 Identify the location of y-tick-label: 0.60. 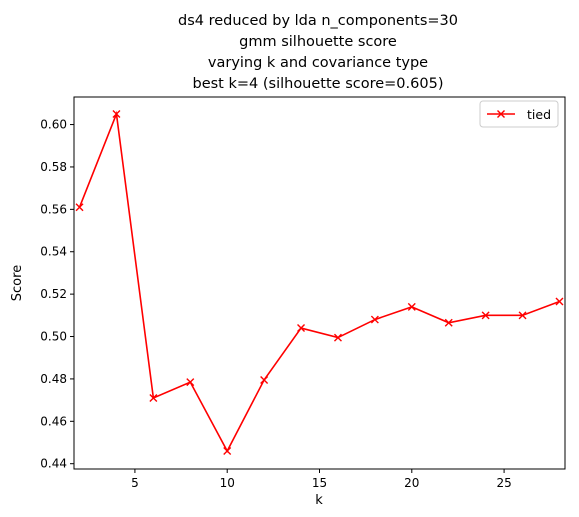
(53, 125).